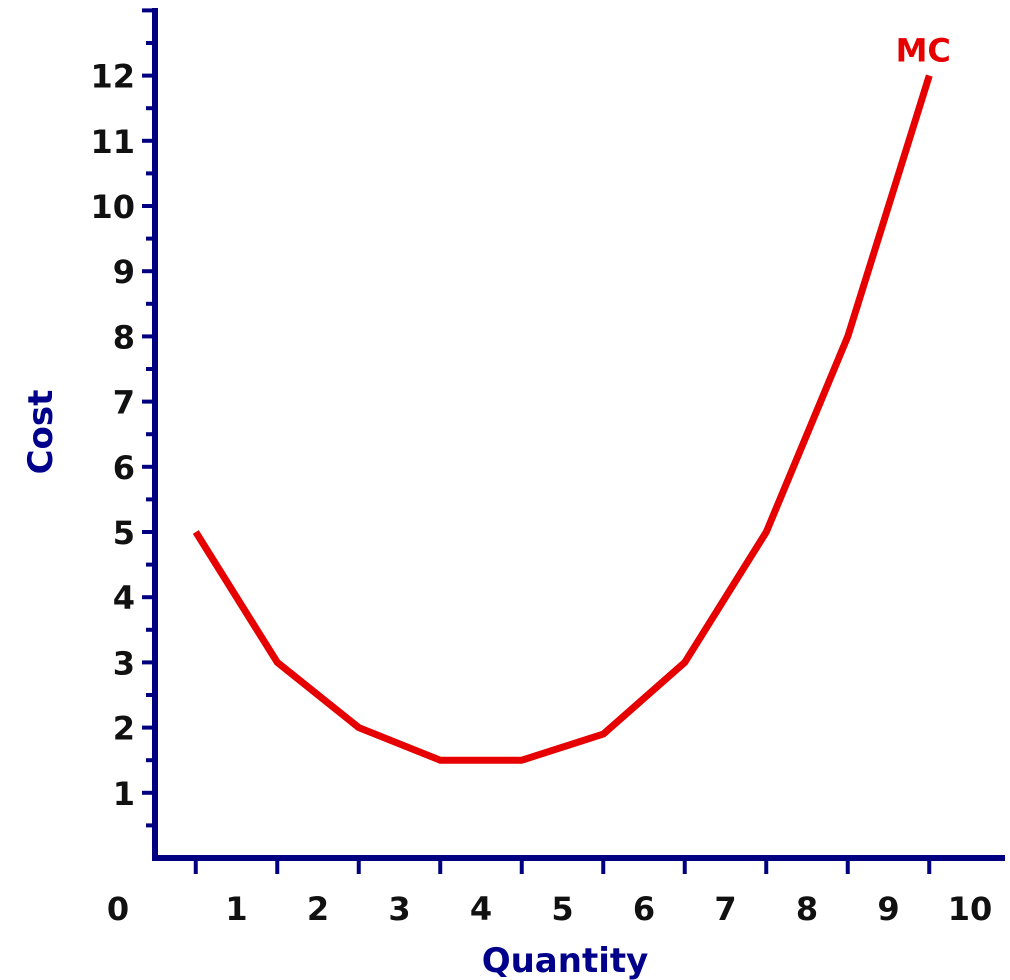  Describe the element at coordinates (565, 960) in the screenshot. I see `x-axis-title: Quantity` at that location.